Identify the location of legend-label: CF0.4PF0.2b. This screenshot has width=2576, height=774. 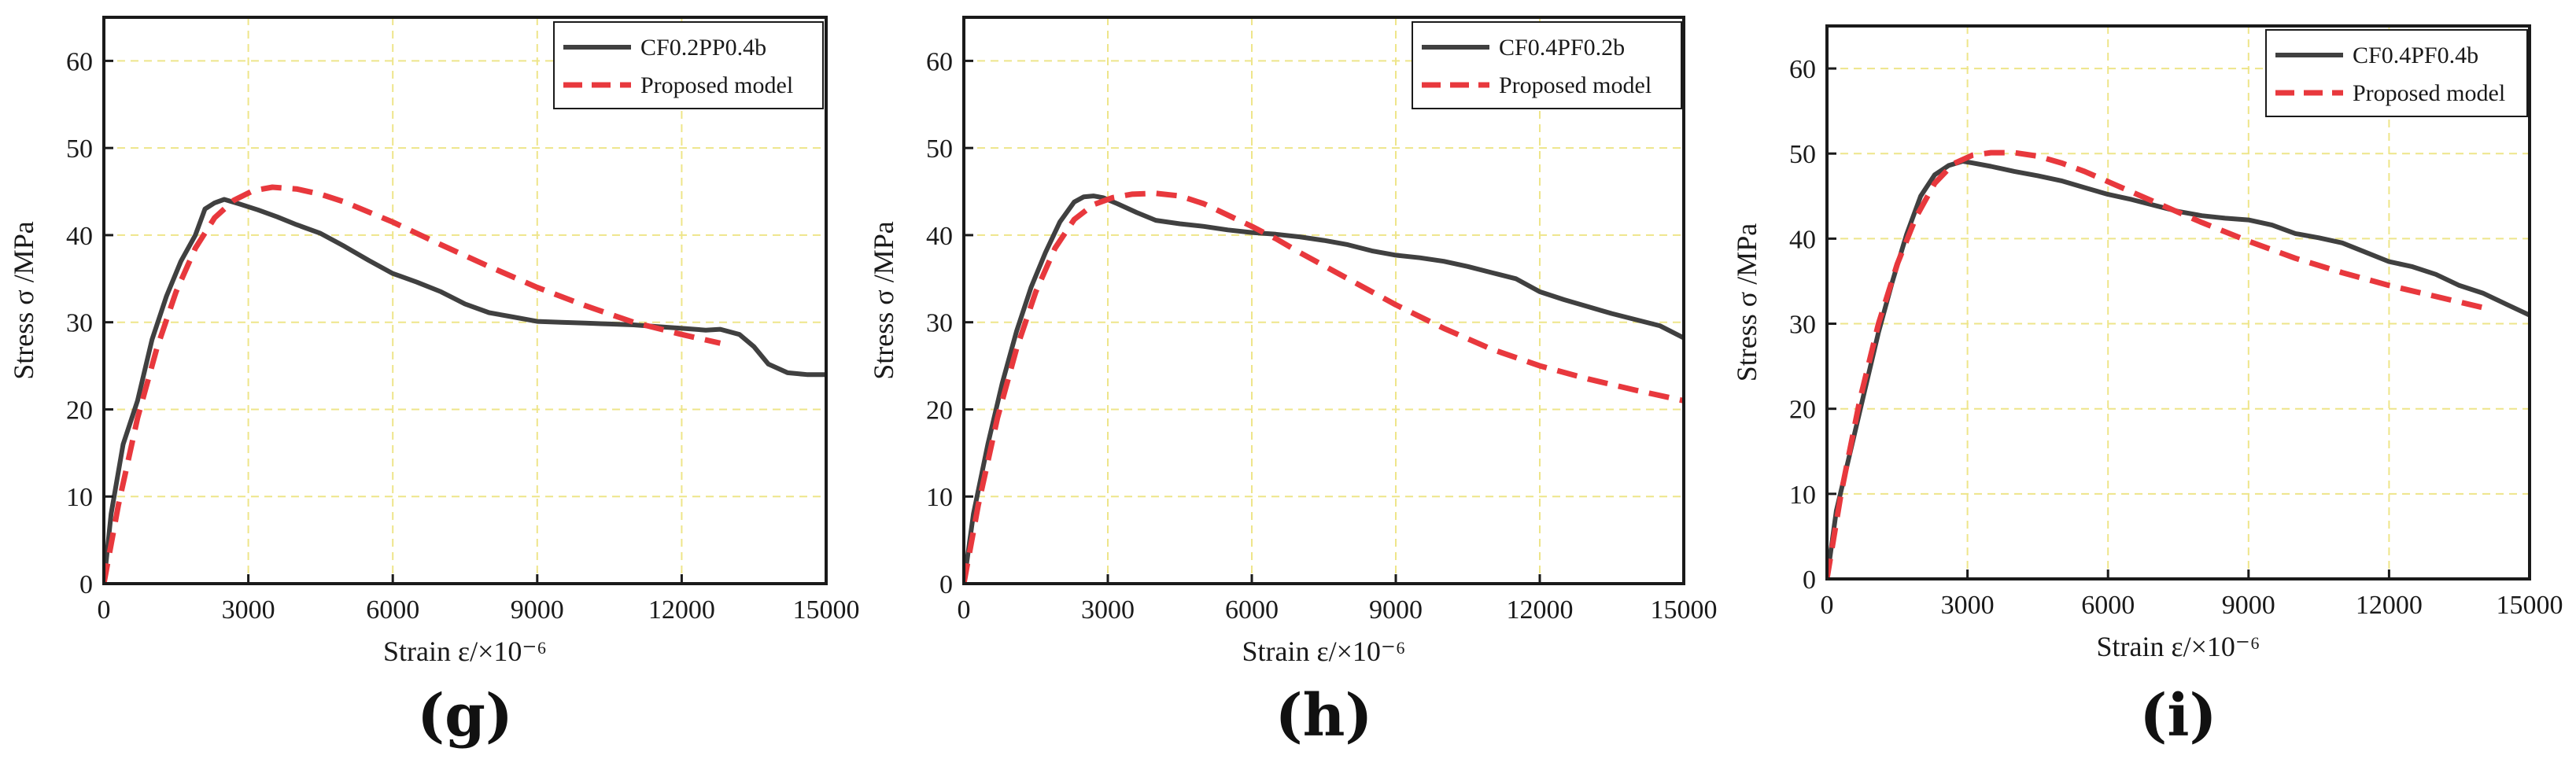
(1562, 48).